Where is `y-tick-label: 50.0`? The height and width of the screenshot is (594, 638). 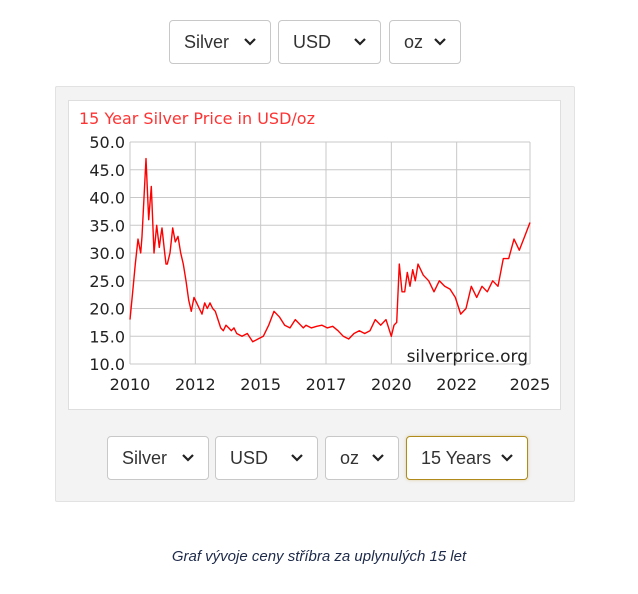 y-tick-label: 50.0 is located at coordinates (107, 142).